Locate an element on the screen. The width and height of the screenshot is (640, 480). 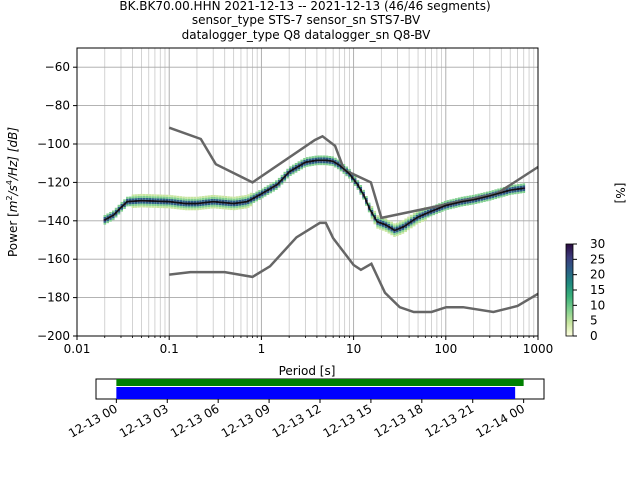
y-tick-label: −120 is located at coordinates (53, 182).